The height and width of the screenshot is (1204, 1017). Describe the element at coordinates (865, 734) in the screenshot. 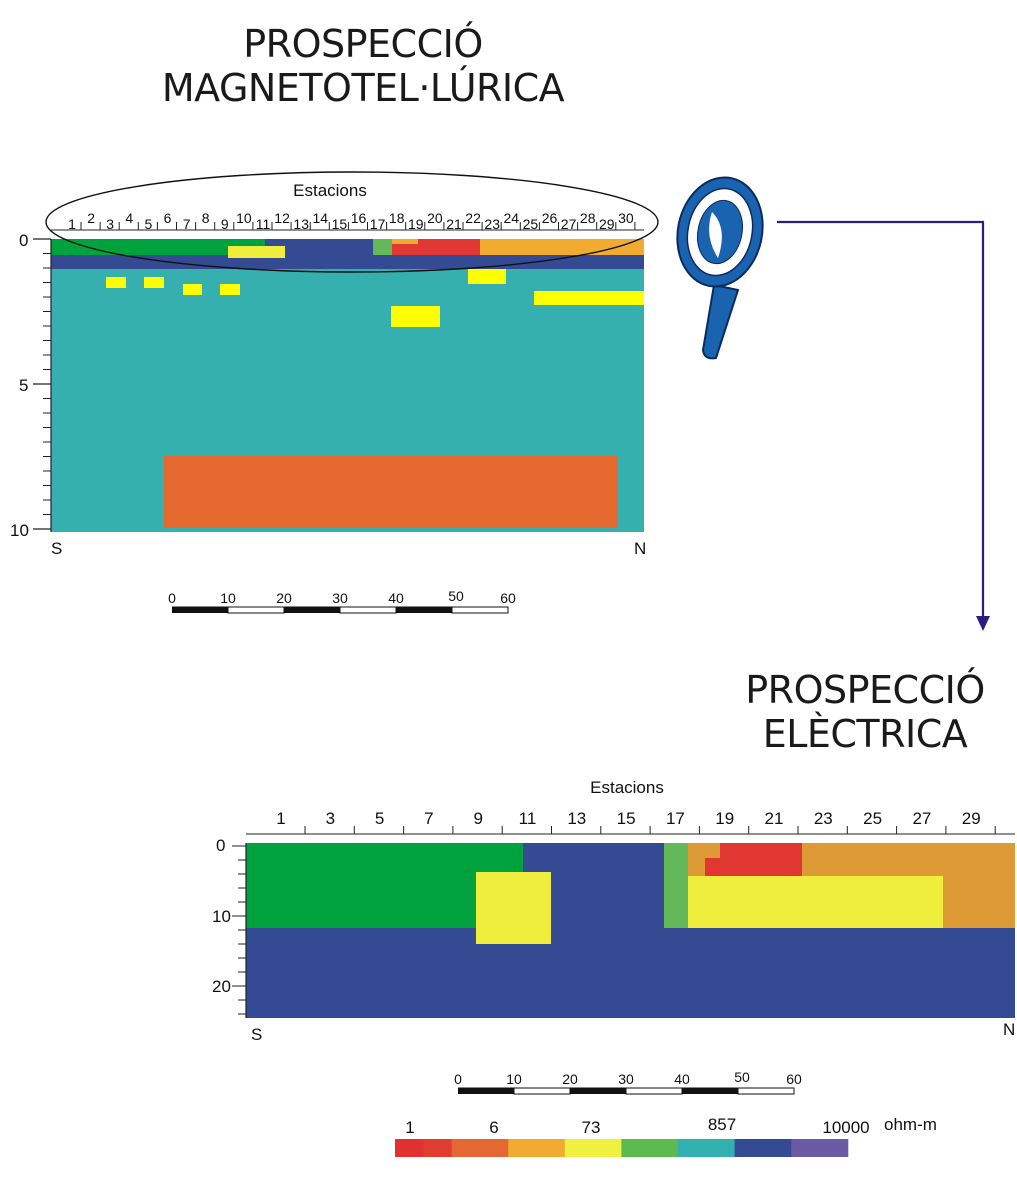

I see `er-title-line2: ELÈCTRICA` at that location.